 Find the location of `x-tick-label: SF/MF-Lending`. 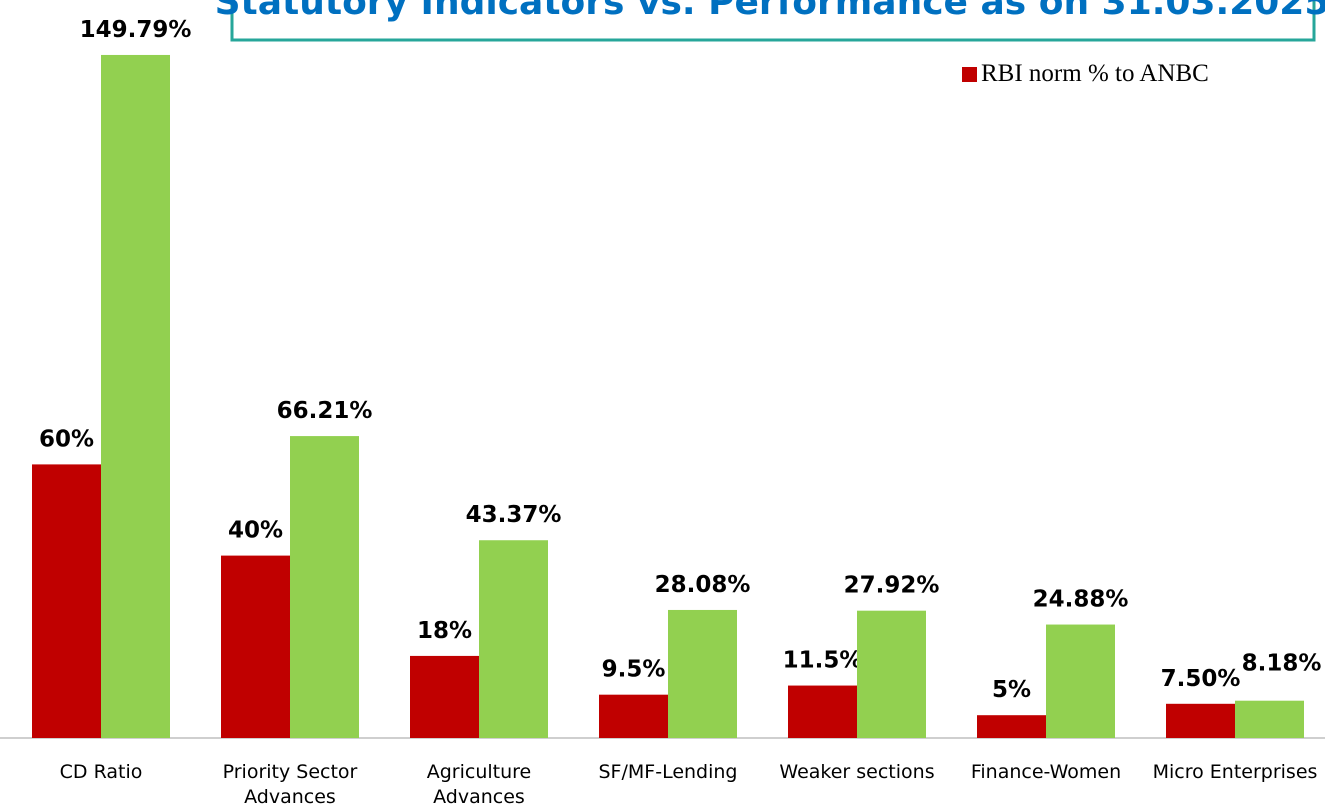

x-tick-label: SF/MF-Lending is located at coordinates (668, 772).